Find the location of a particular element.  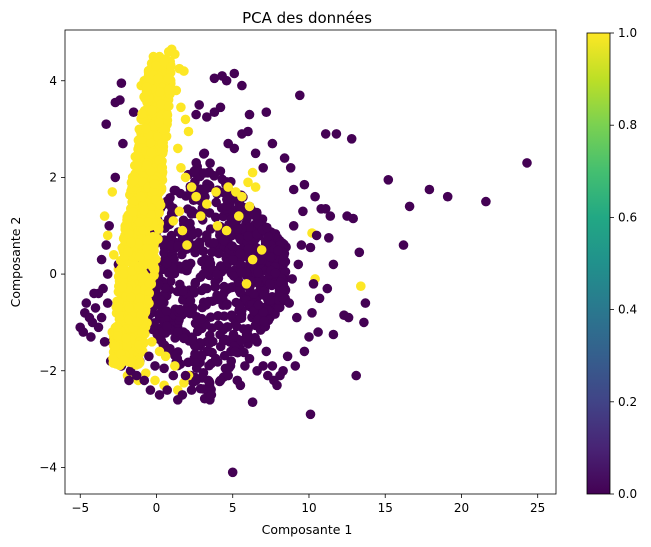

colorbar-ticks: 0.0 0.2 0.4 0.6 0.8 1.0 is located at coordinates (623, 263).